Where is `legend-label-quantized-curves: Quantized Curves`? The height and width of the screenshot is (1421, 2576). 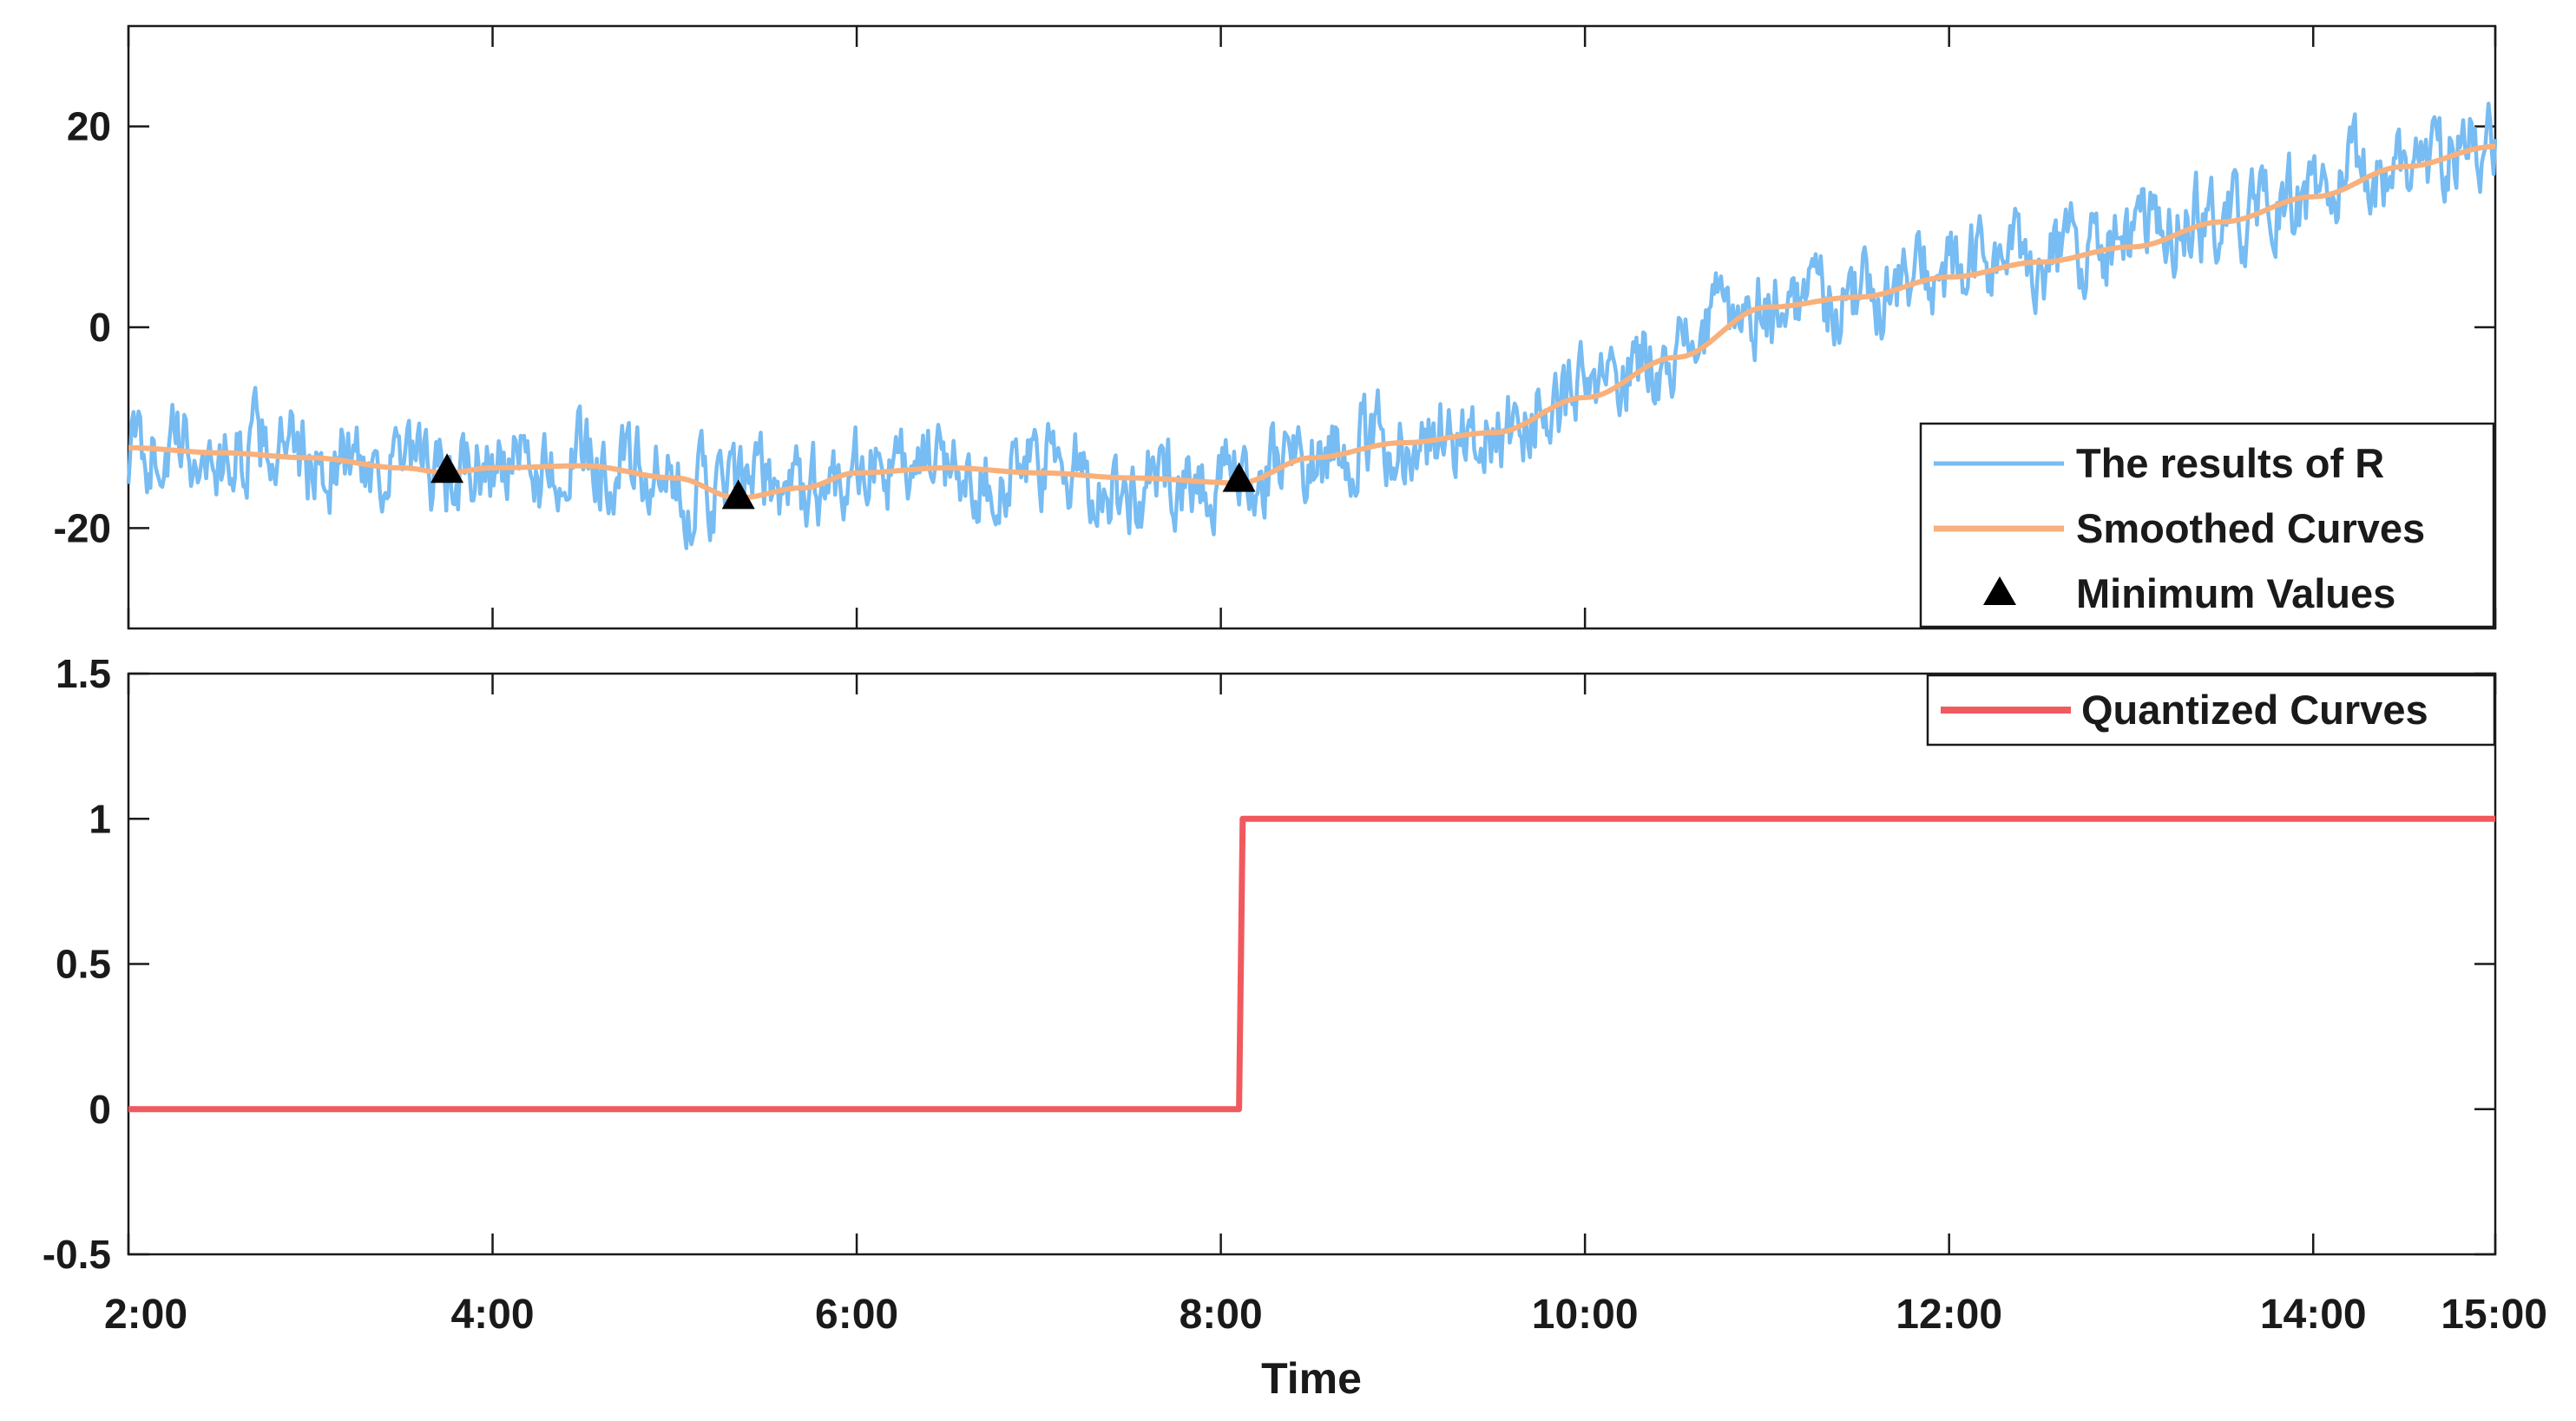
legend-label-quantized-curves: Quantized Curves is located at coordinates (2255, 710).